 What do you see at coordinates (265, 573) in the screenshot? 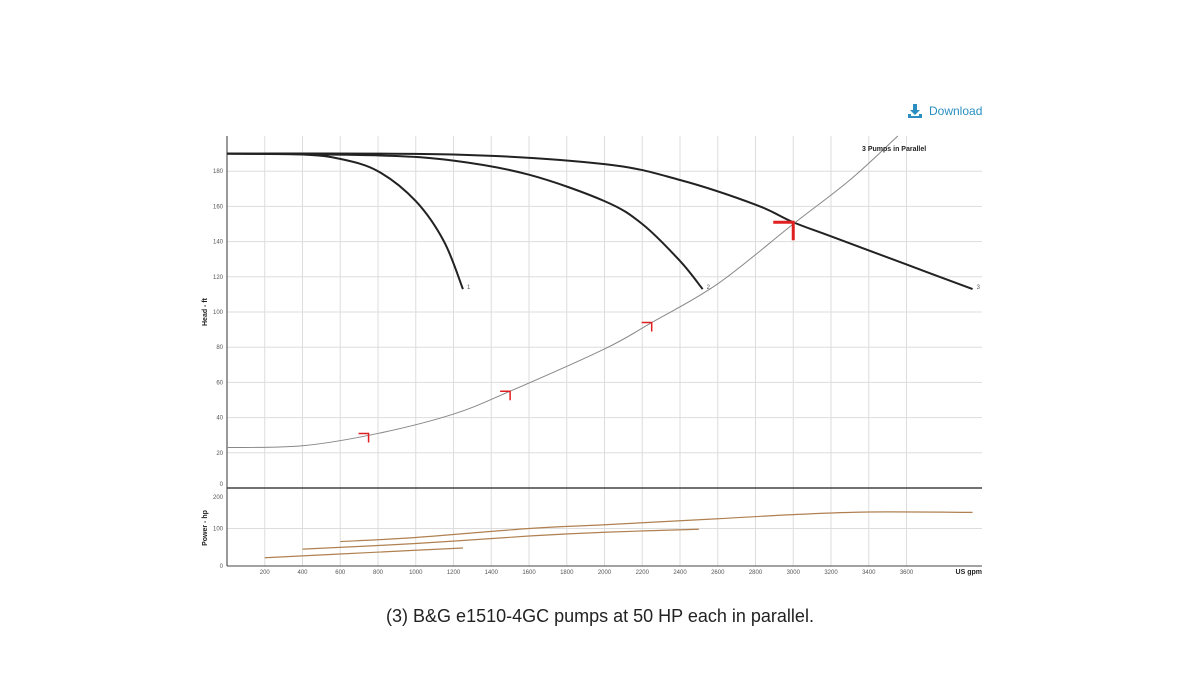
I see `x-tick-label: 200` at bounding box center [265, 573].